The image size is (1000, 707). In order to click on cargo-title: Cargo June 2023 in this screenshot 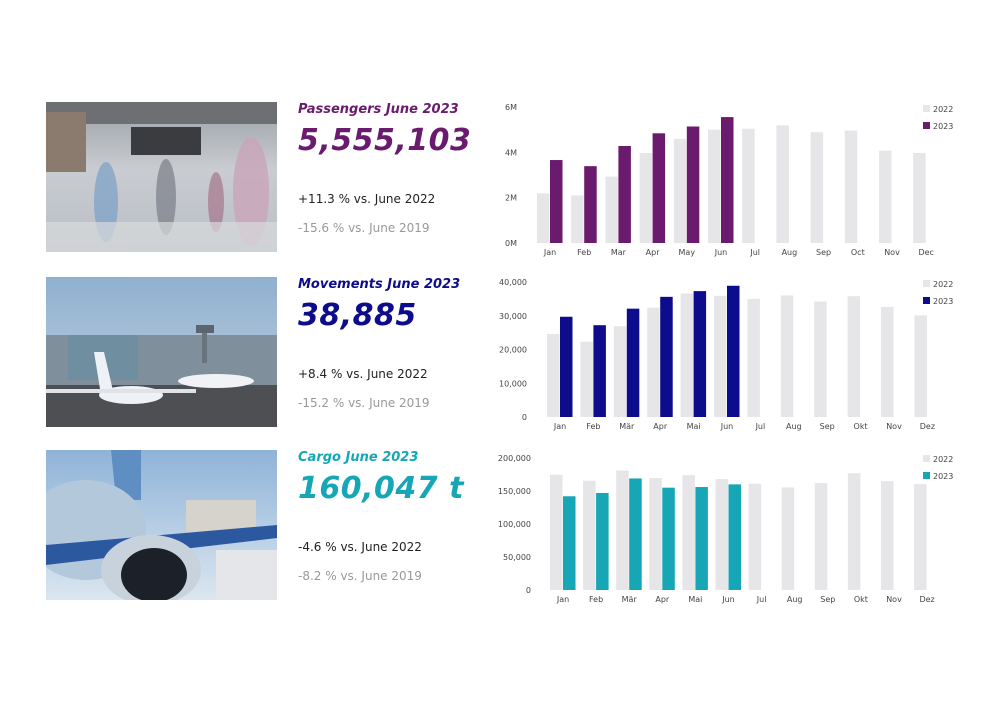, I will do `click(358, 457)`.